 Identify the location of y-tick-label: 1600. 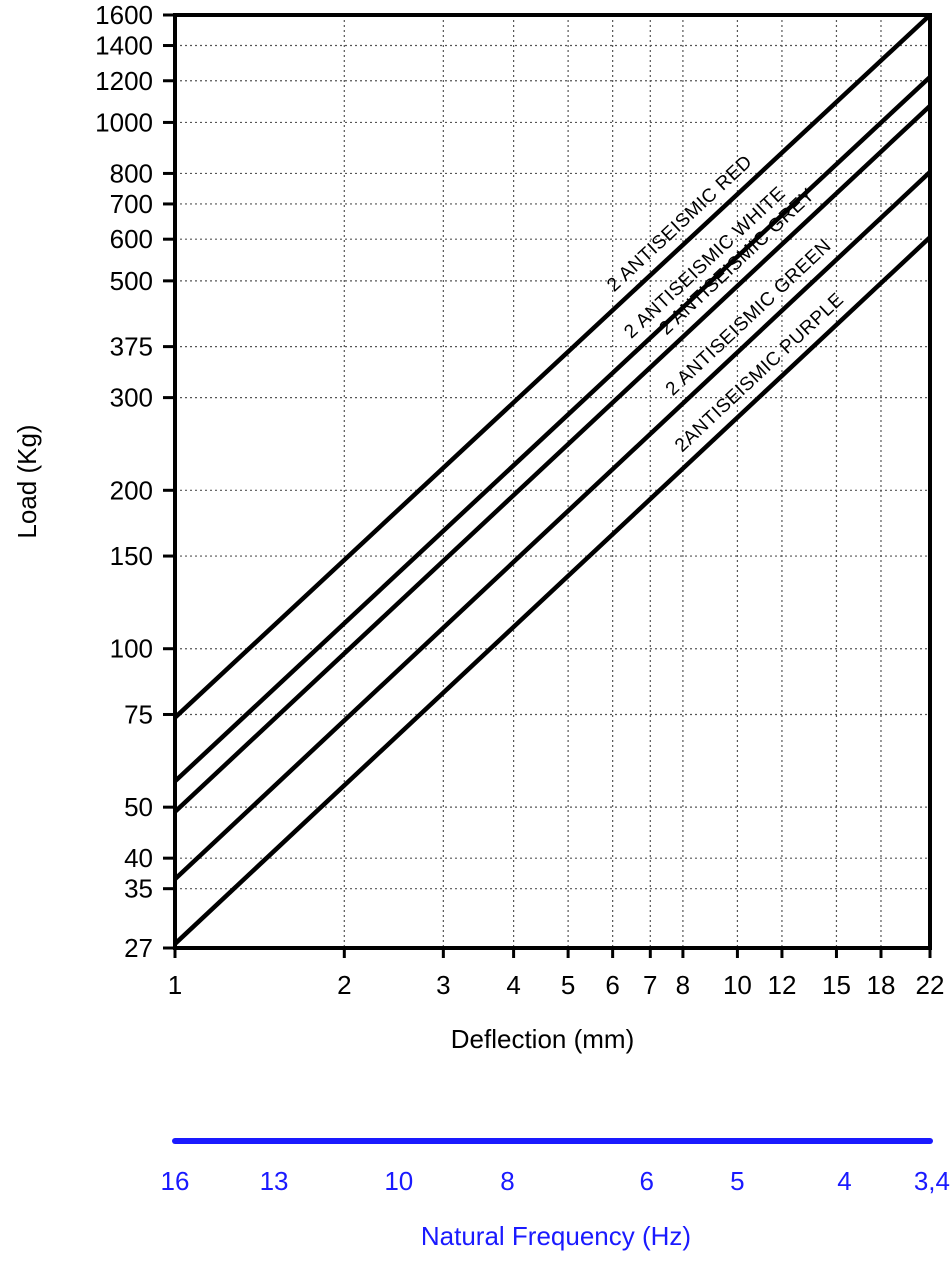
(124, 15).